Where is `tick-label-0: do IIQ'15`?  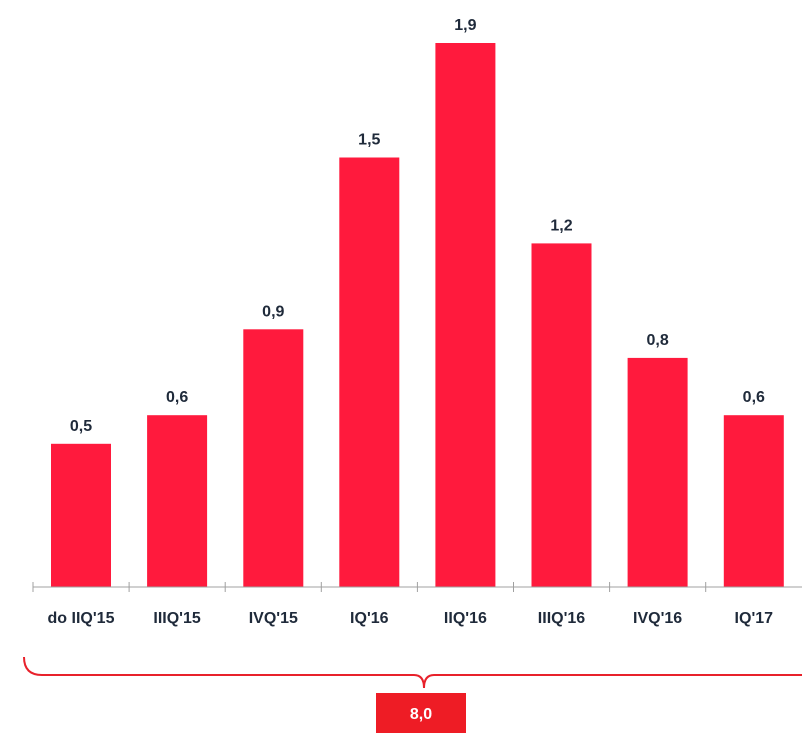 tick-label-0: do IIQ'15 is located at coordinates (81, 618).